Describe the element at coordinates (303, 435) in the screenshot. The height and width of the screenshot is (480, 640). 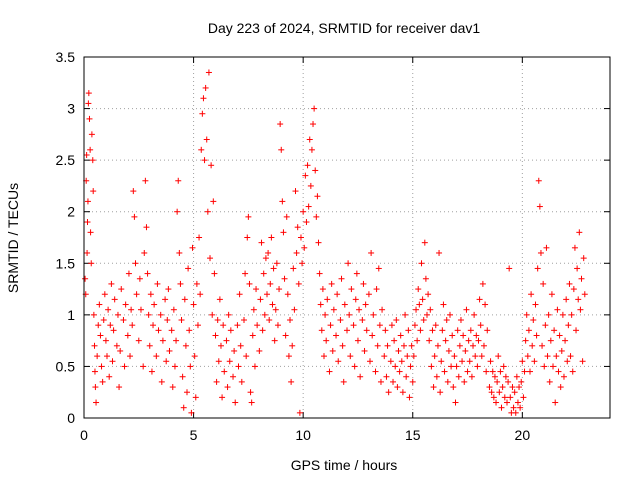
I see `x-tick-label: 10` at that location.